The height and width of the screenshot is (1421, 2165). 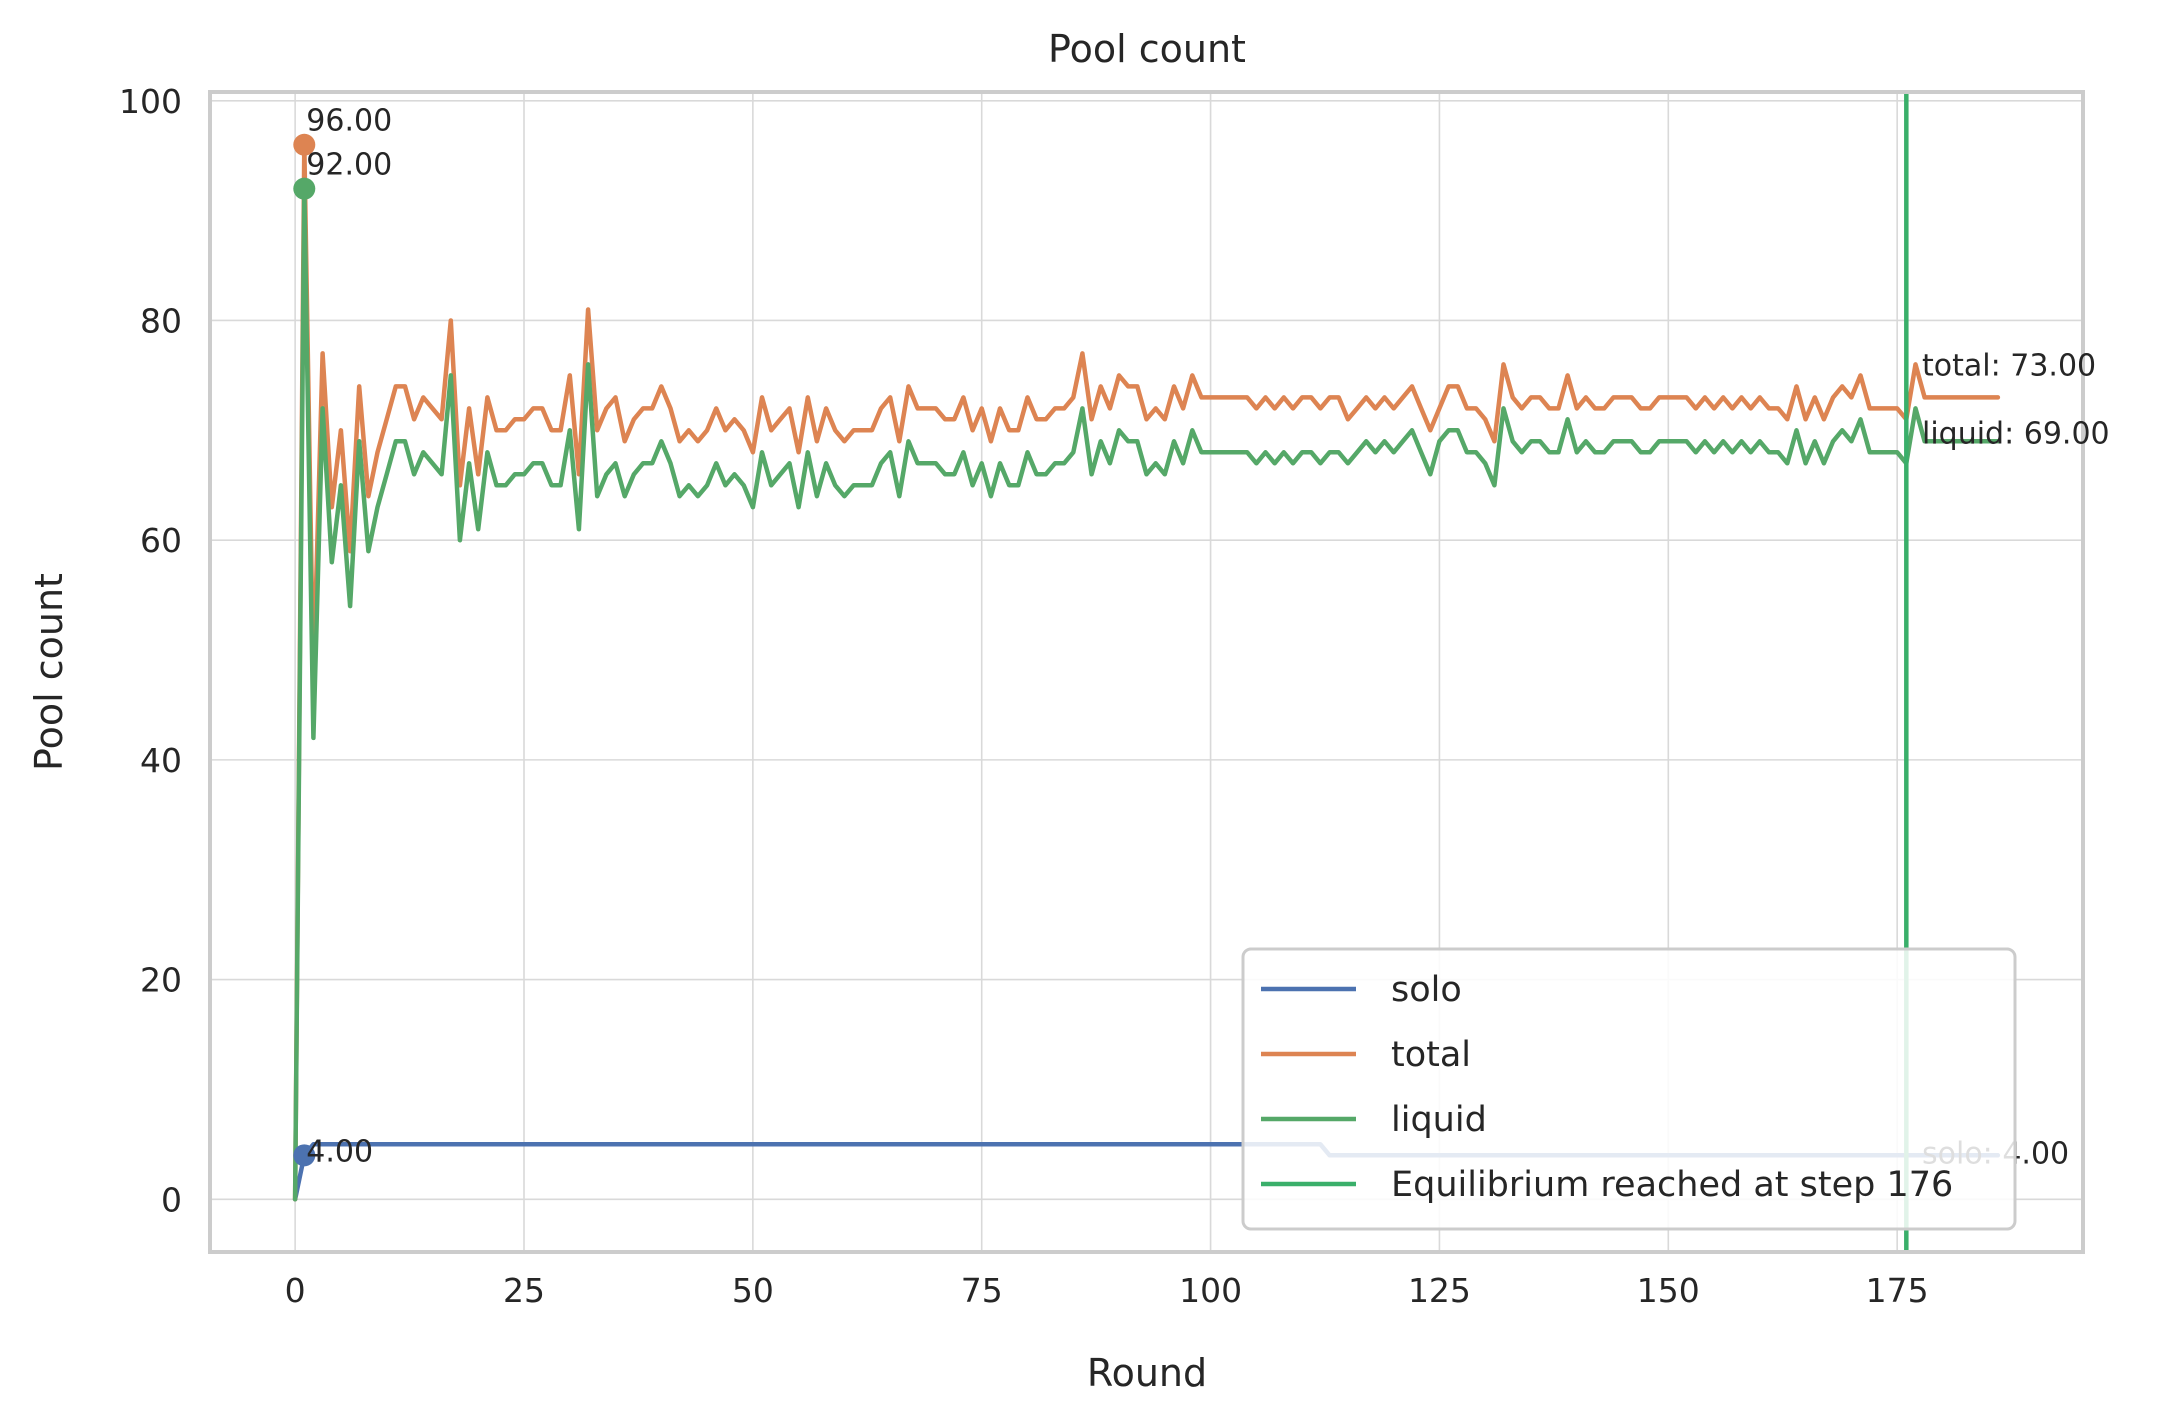 What do you see at coordinates (753, 1290) in the screenshot?
I see `x-tick-label: 50` at bounding box center [753, 1290].